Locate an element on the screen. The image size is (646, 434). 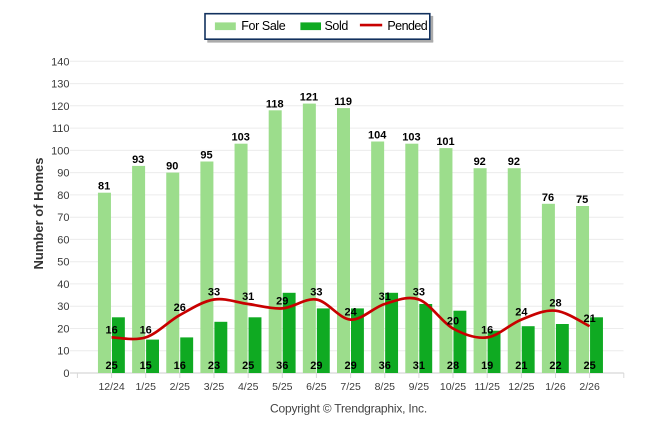
svg-text: 100 is located at coordinates (60, 151).